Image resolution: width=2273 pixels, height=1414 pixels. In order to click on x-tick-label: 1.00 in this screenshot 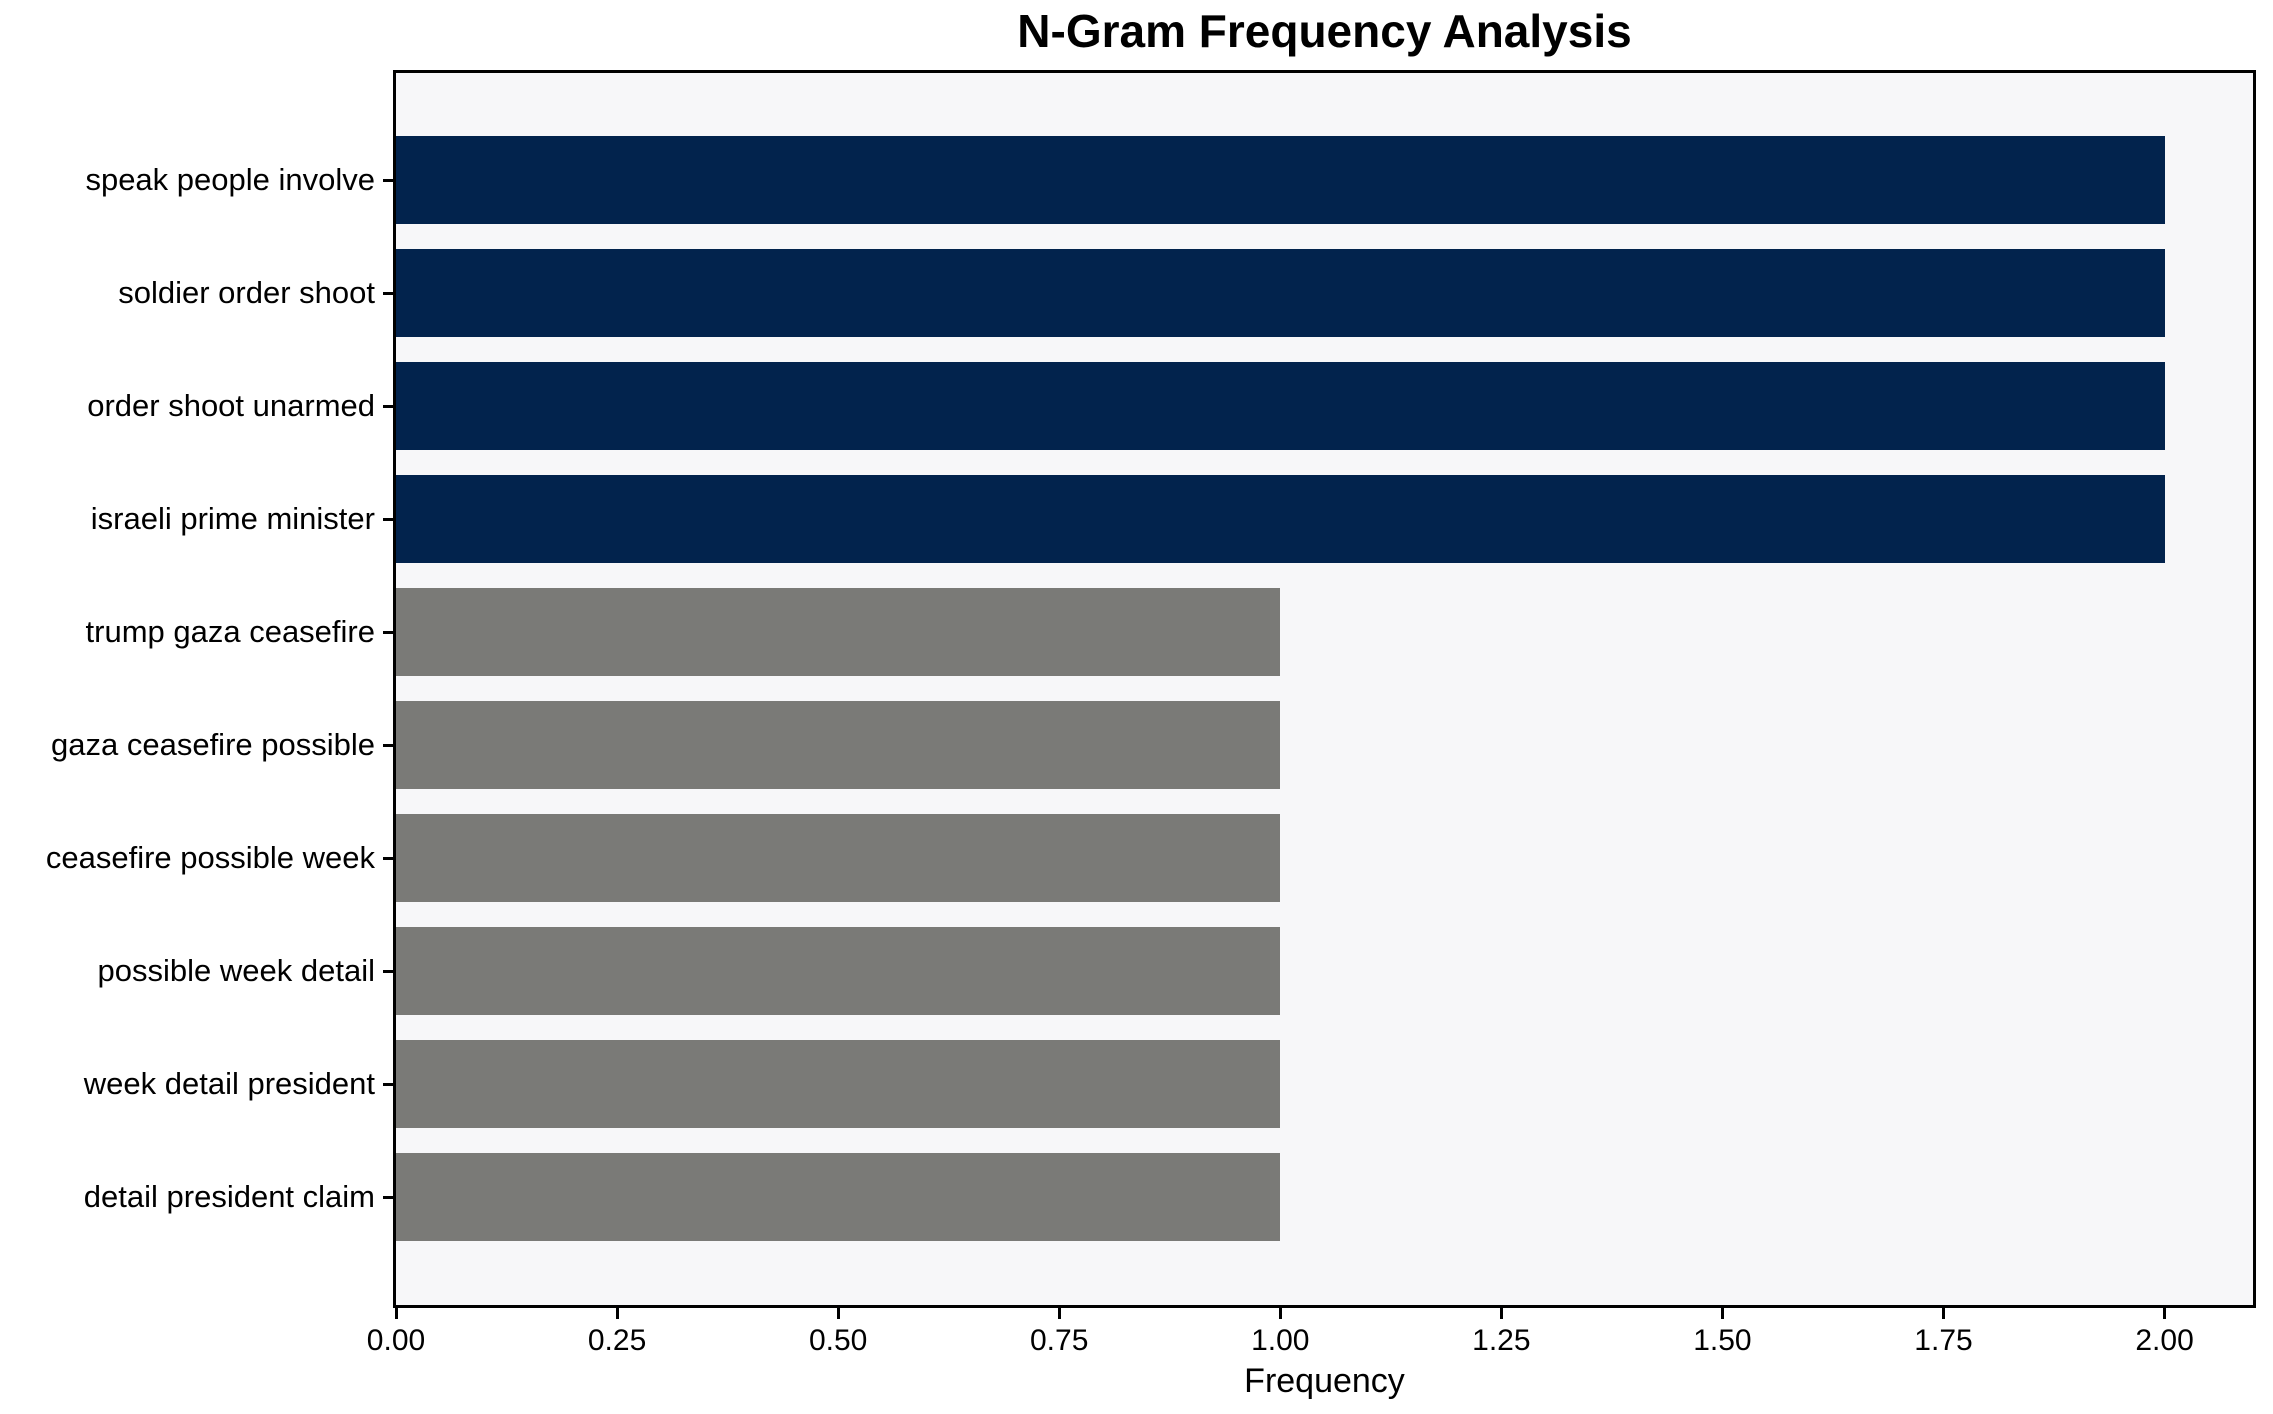, I will do `click(1280, 1340)`.